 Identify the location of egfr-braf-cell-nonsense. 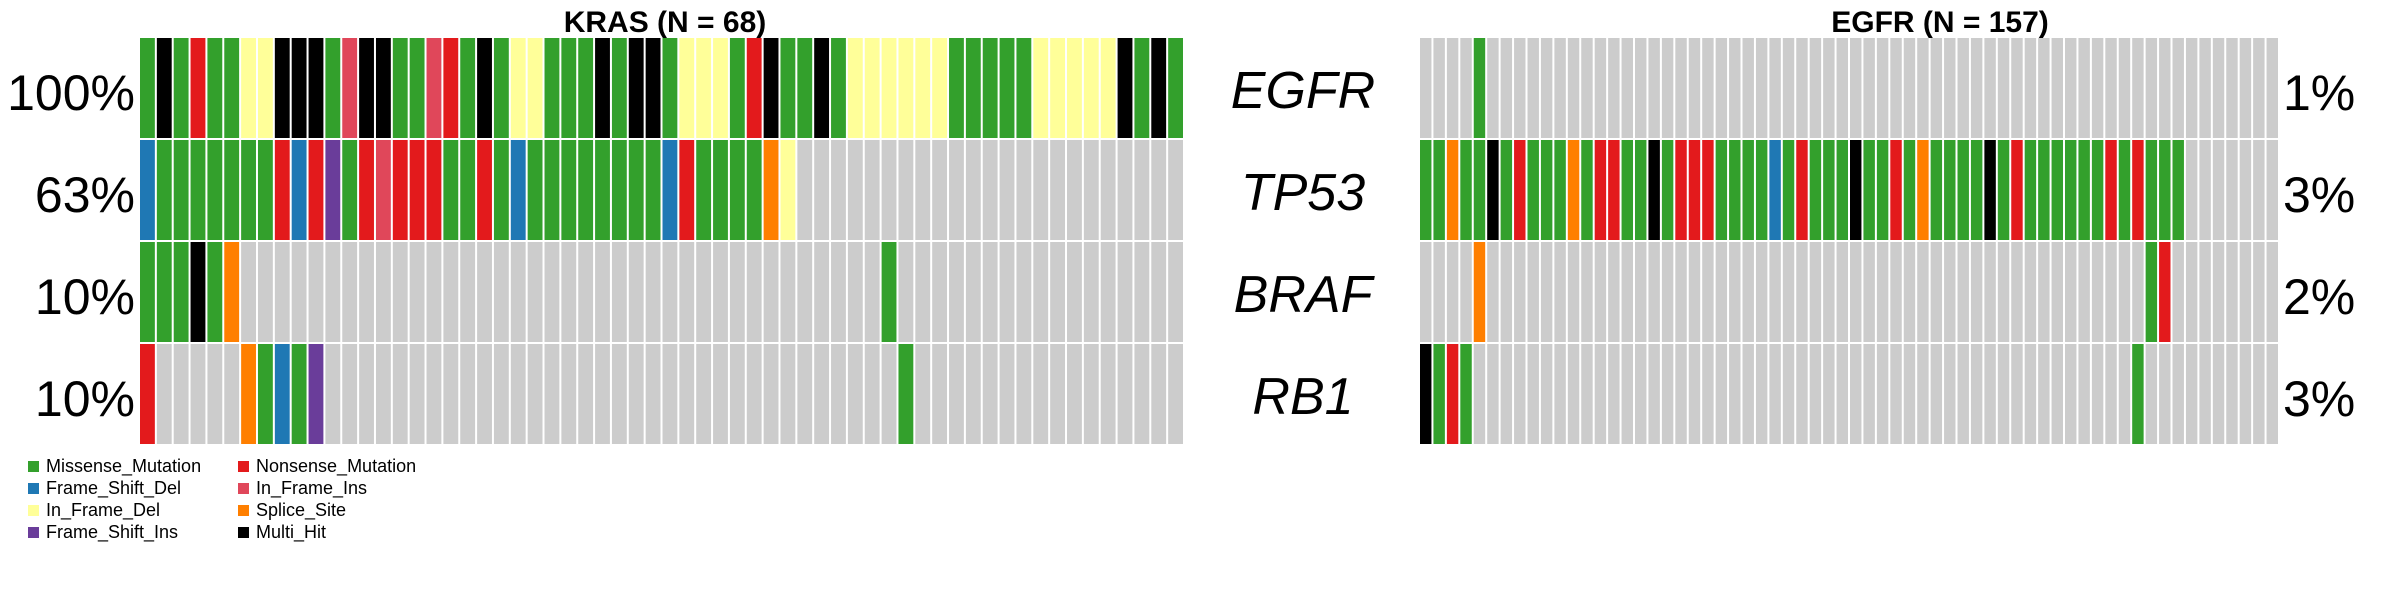
(2165, 292).